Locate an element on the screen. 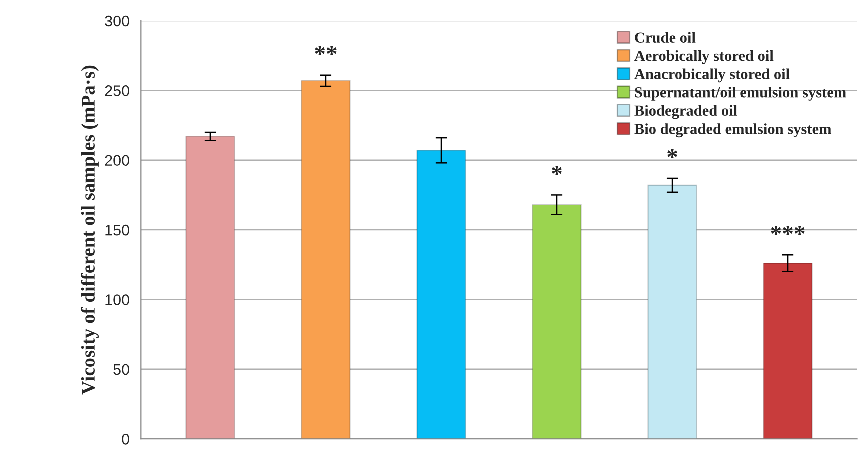  y-tick-label: 200 is located at coordinates (117, 160).